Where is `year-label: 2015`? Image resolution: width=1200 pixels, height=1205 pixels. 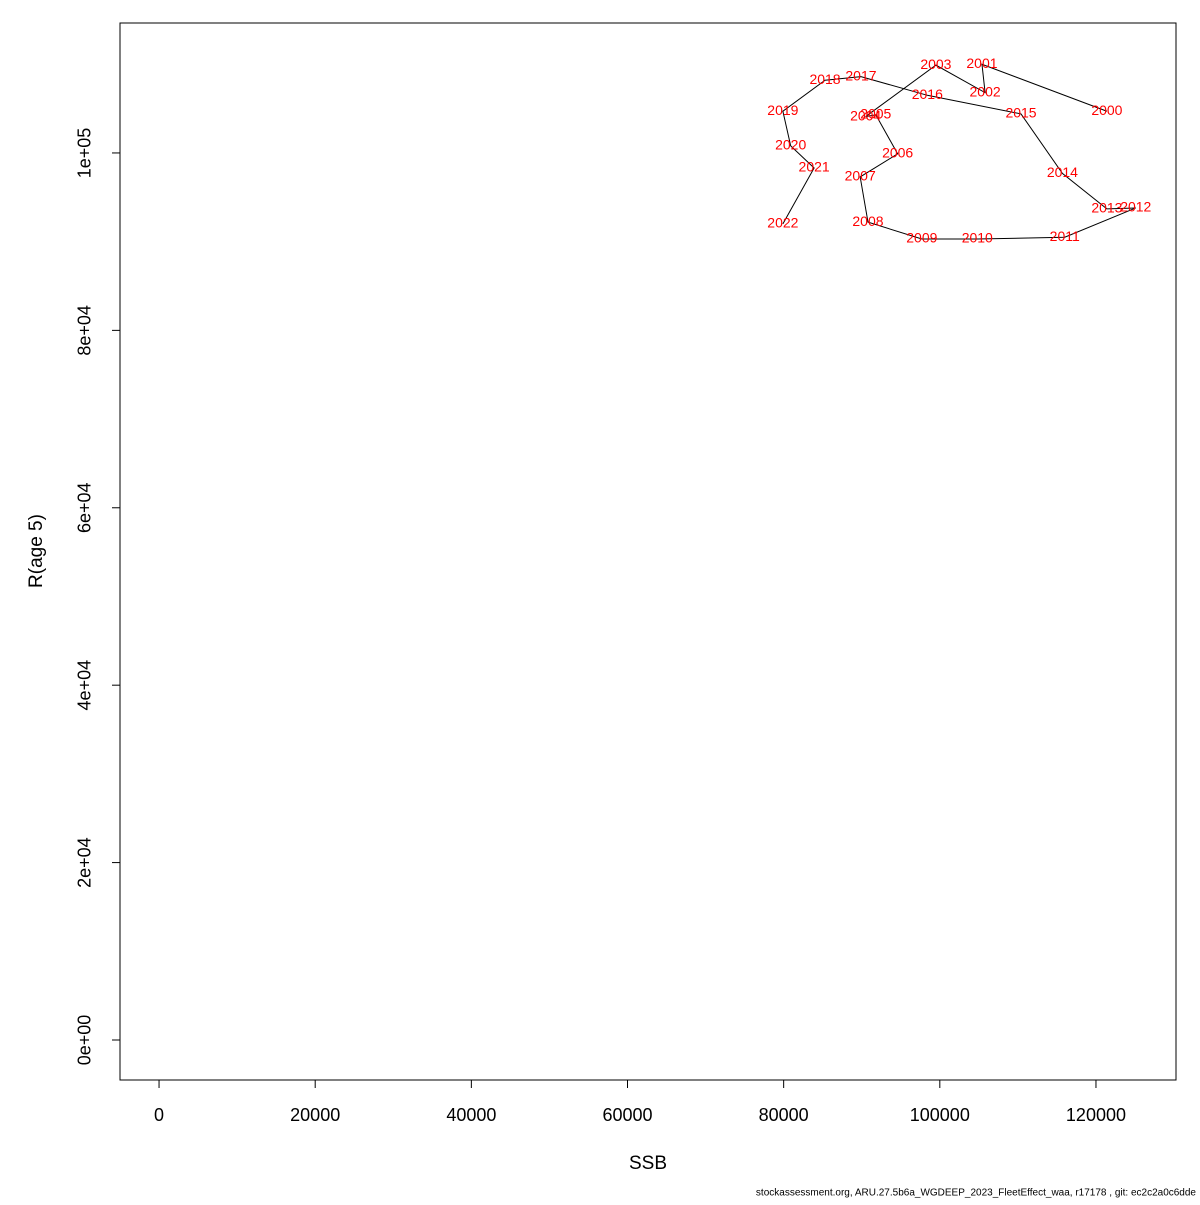
year-label: 2015 is located at coordinates (1020, 113).